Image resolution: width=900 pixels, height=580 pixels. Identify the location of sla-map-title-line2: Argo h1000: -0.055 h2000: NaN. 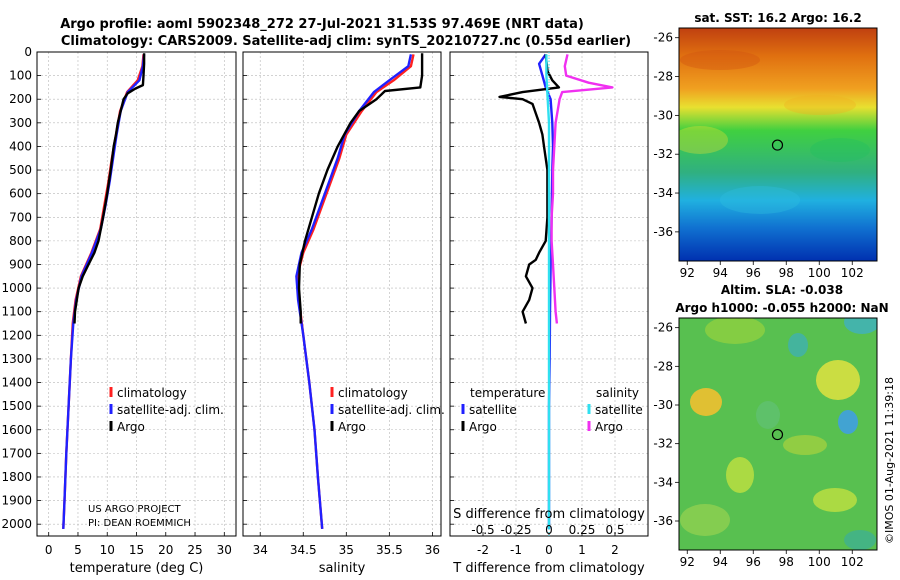
(781, 308).